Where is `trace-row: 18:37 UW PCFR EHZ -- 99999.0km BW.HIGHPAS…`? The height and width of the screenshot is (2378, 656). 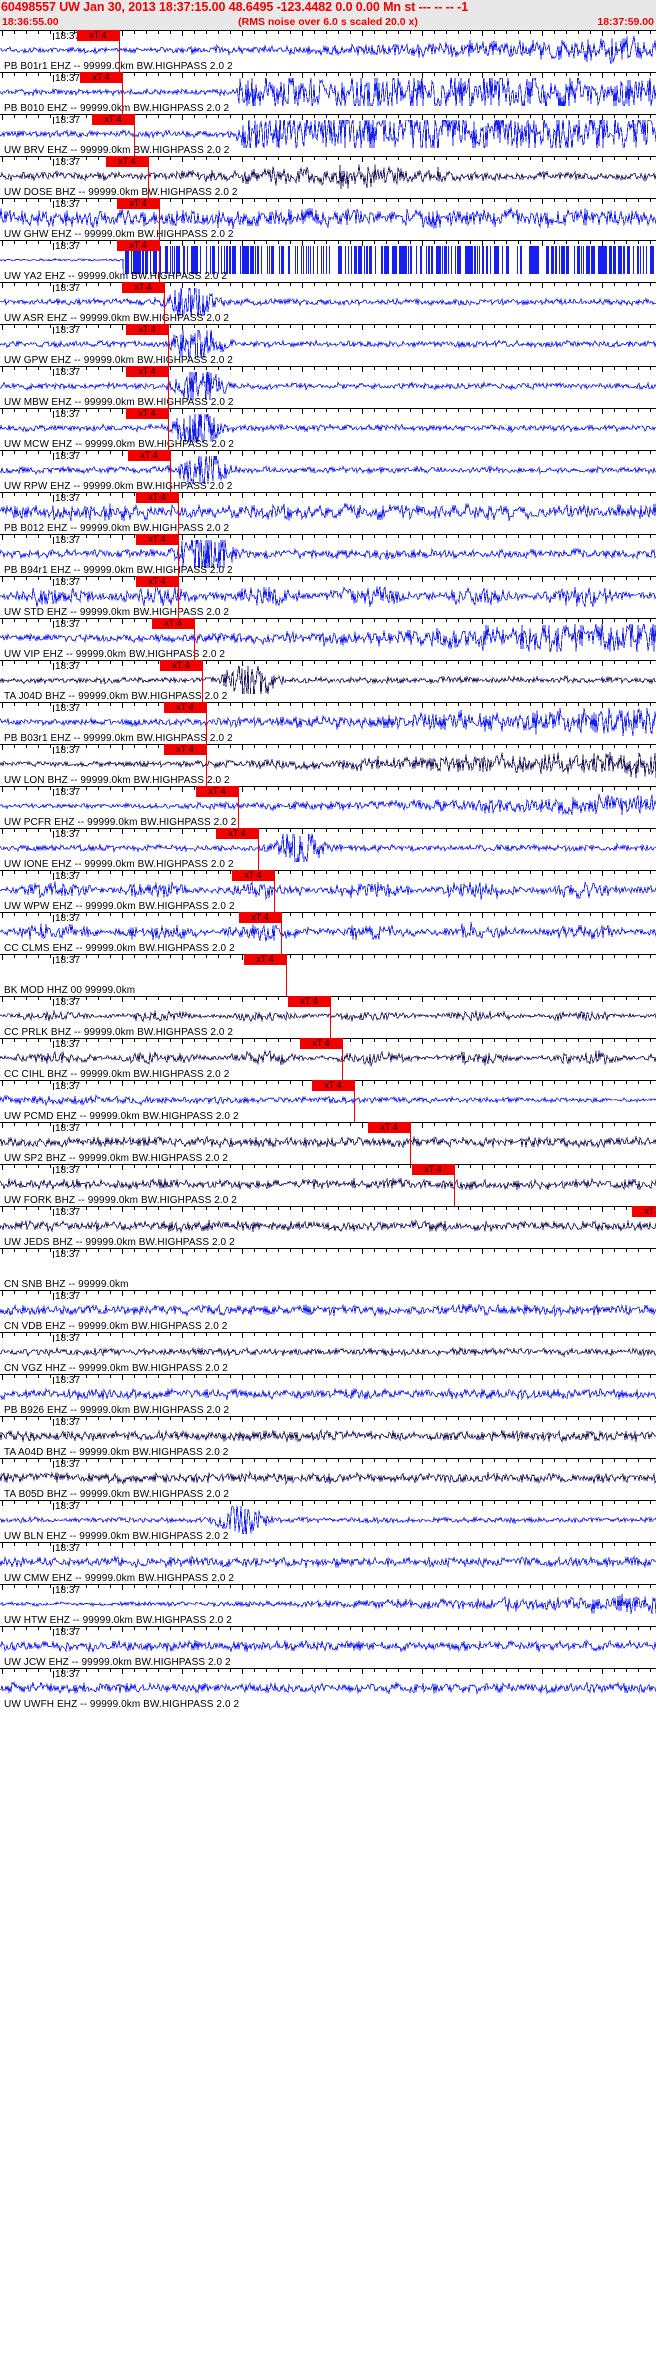
trace-row: 18:37 UW PCFR EHZ -- 99999.0km BW.HIGHPAS… is located at coordinates (328, 807).